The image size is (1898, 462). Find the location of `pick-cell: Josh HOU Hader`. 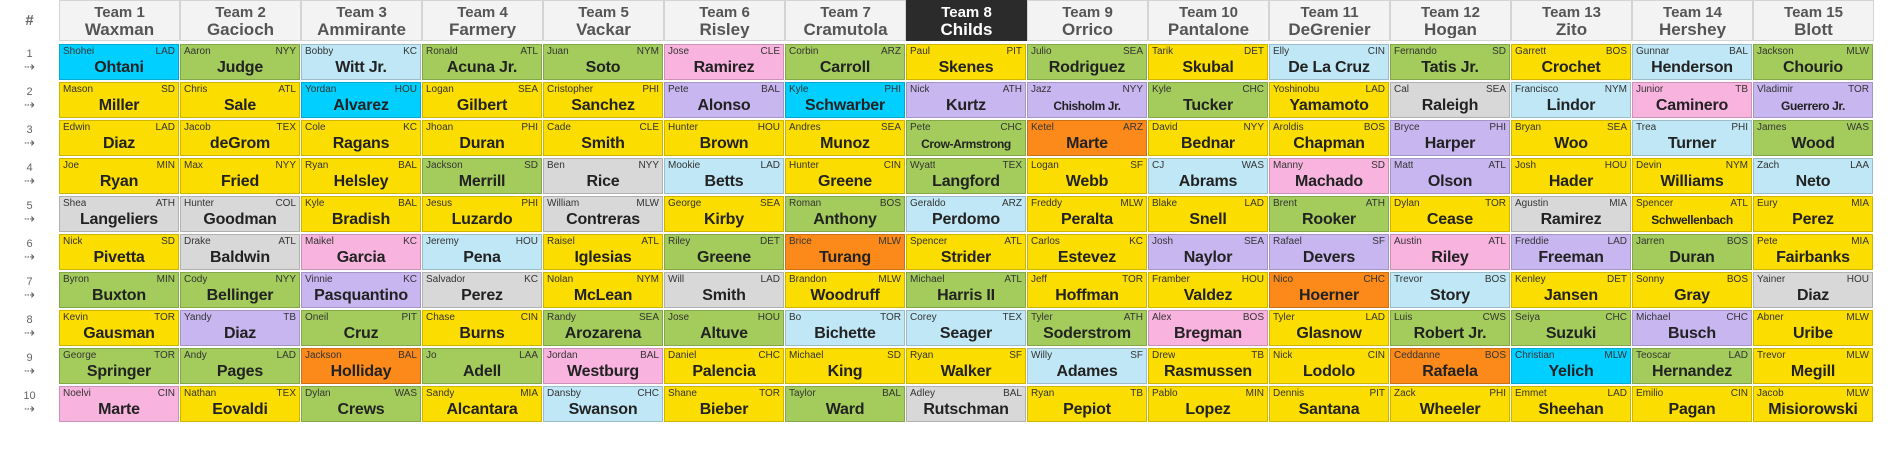

pick-cell: Josh HOU Hader is located at coordinates (1571, 176).